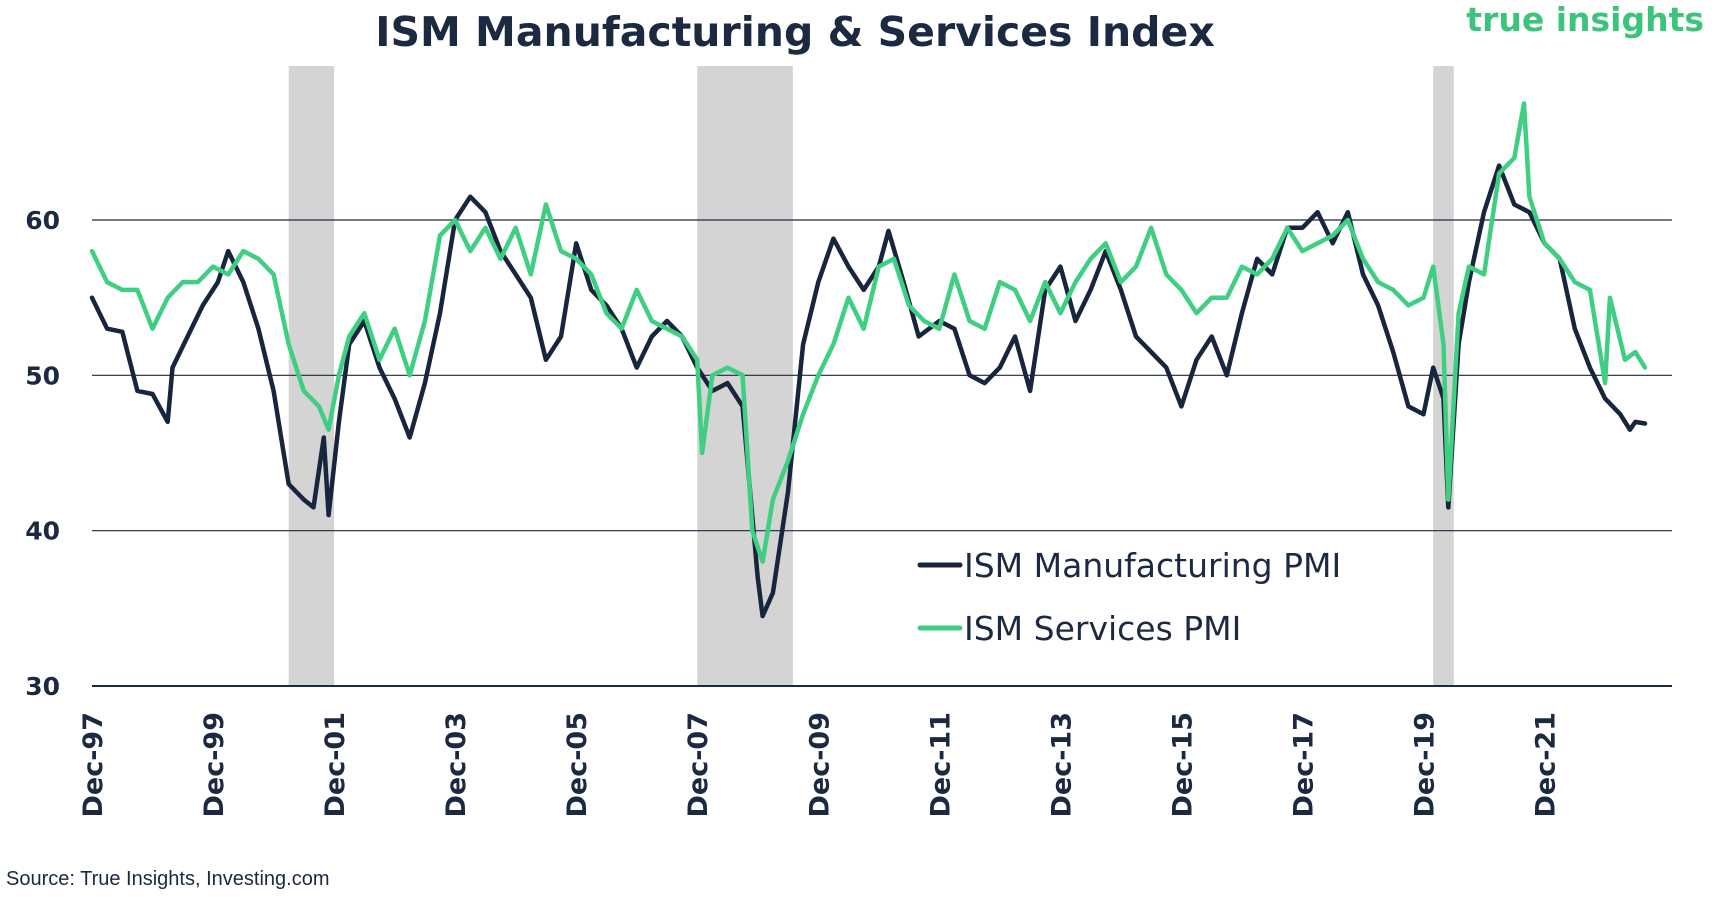 Image resolution: width=1712 pixels, height=906 pixels. I want to click on x-tick-label: Dec-21, so click(1546, 765).